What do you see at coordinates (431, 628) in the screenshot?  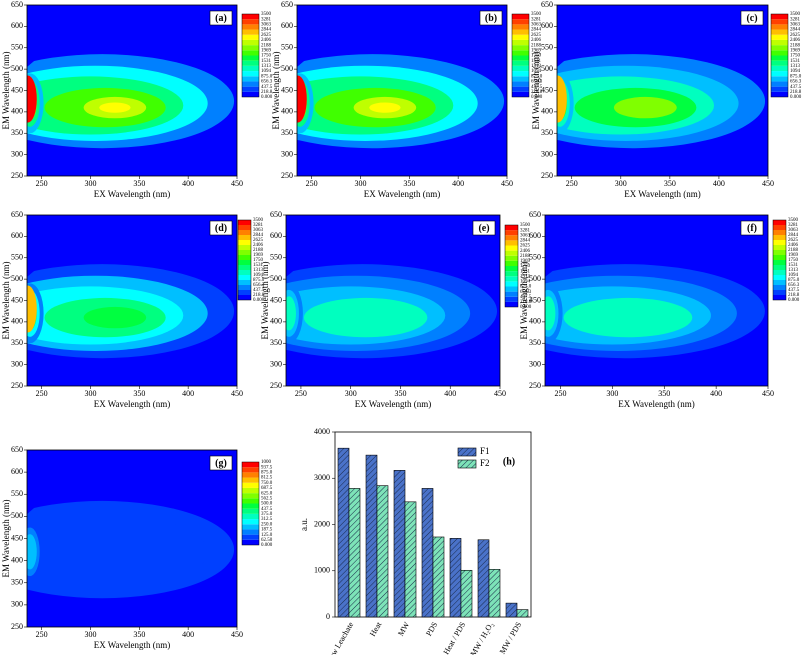 I see `x-tick-label: PDS` at bounding box center [431, 628].